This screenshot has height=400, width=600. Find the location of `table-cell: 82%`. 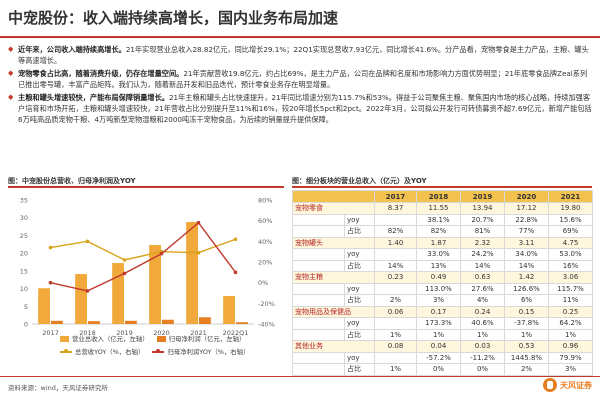

table-cell: 82% is located at coordinates (438, 231).